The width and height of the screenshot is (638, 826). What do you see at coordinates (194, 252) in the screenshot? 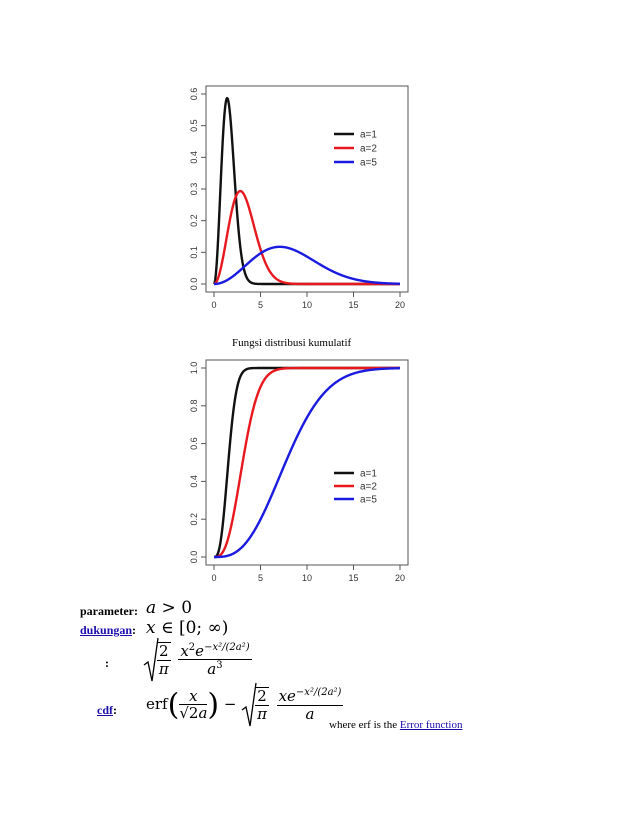
I see `y-tick-label: 0.1` at bounding box center [194, 252].